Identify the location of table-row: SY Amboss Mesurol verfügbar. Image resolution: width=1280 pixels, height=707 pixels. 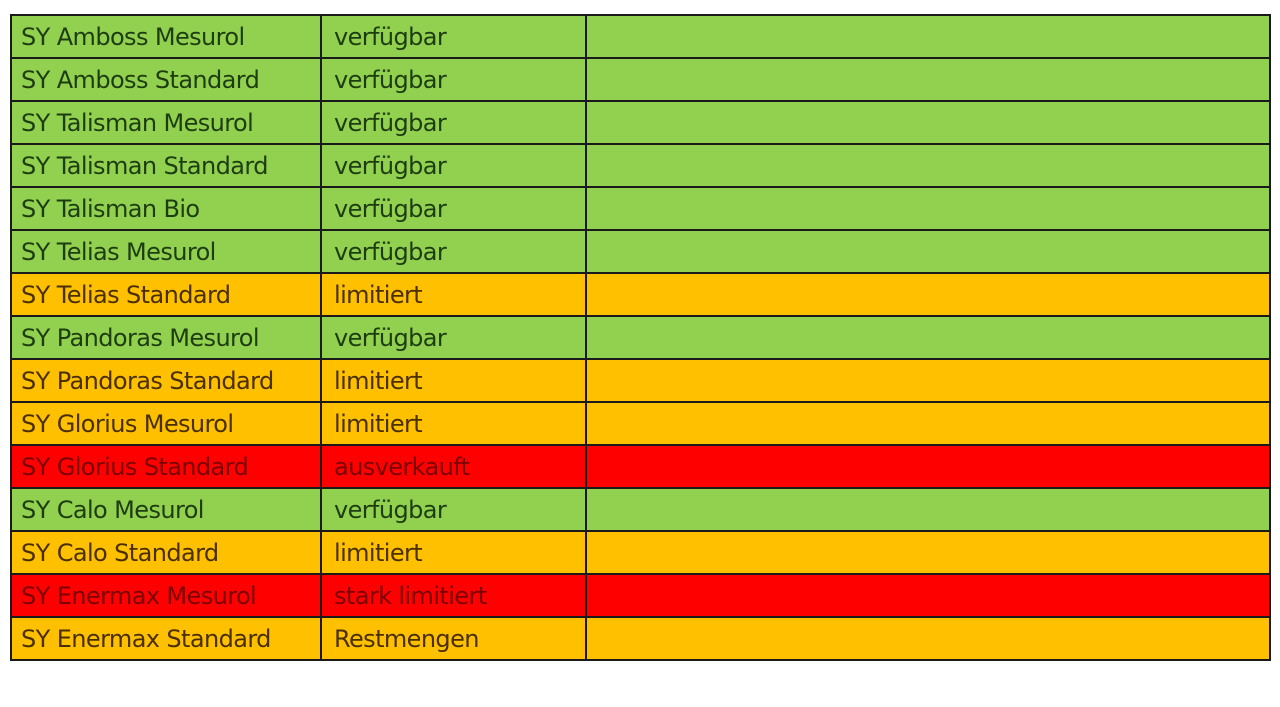
(640, 36).